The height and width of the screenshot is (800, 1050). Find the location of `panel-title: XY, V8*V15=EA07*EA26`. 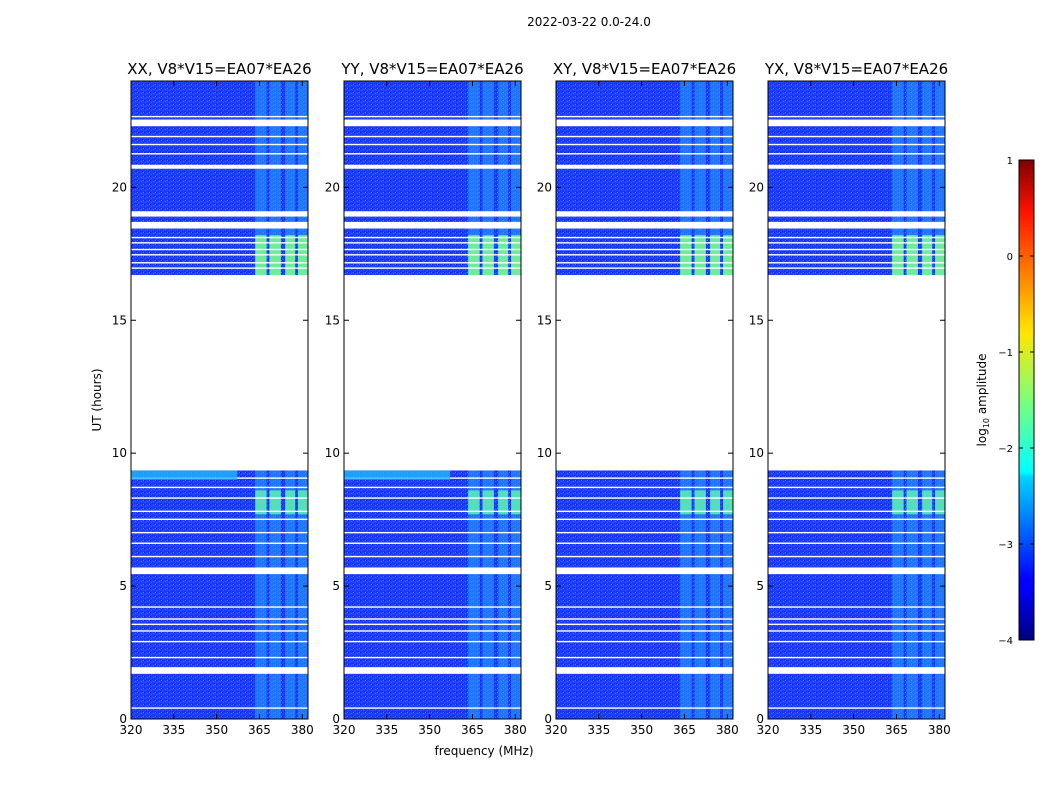

panel-title: XY, V8*V15=EA07*EA26 is located at coordinates (644, 69).